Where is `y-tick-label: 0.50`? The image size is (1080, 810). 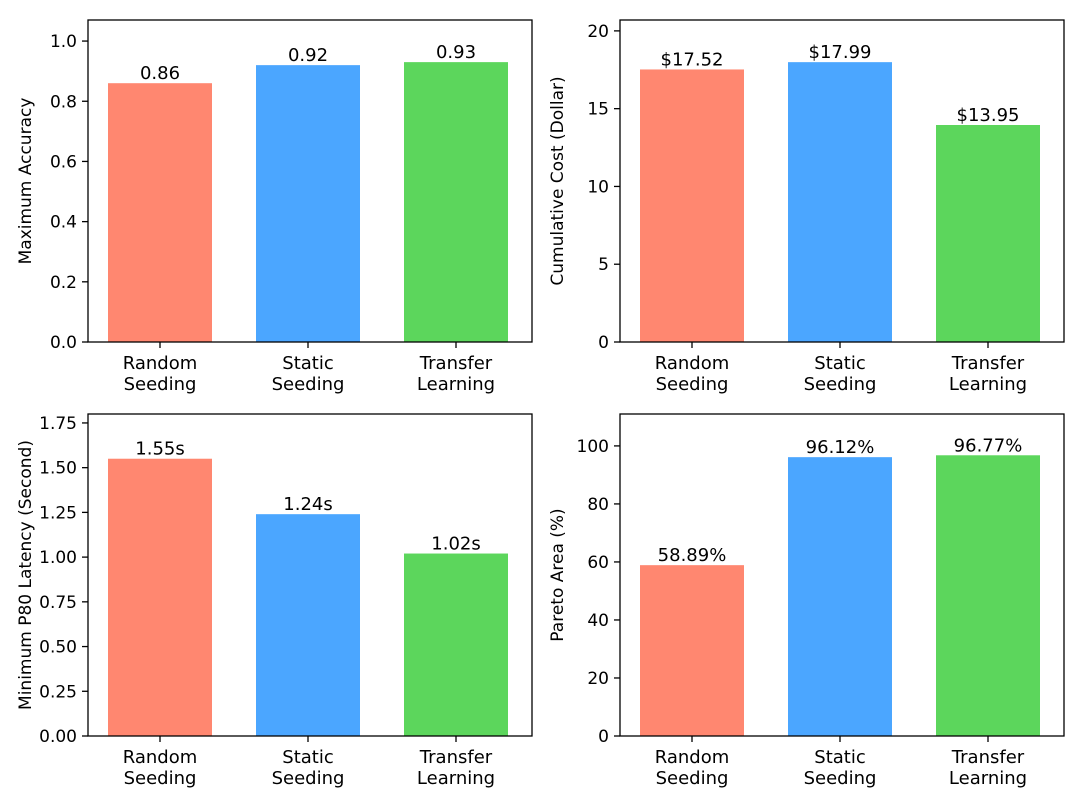
y-tick-label: 0.50 is located at coordinates (58, 648).